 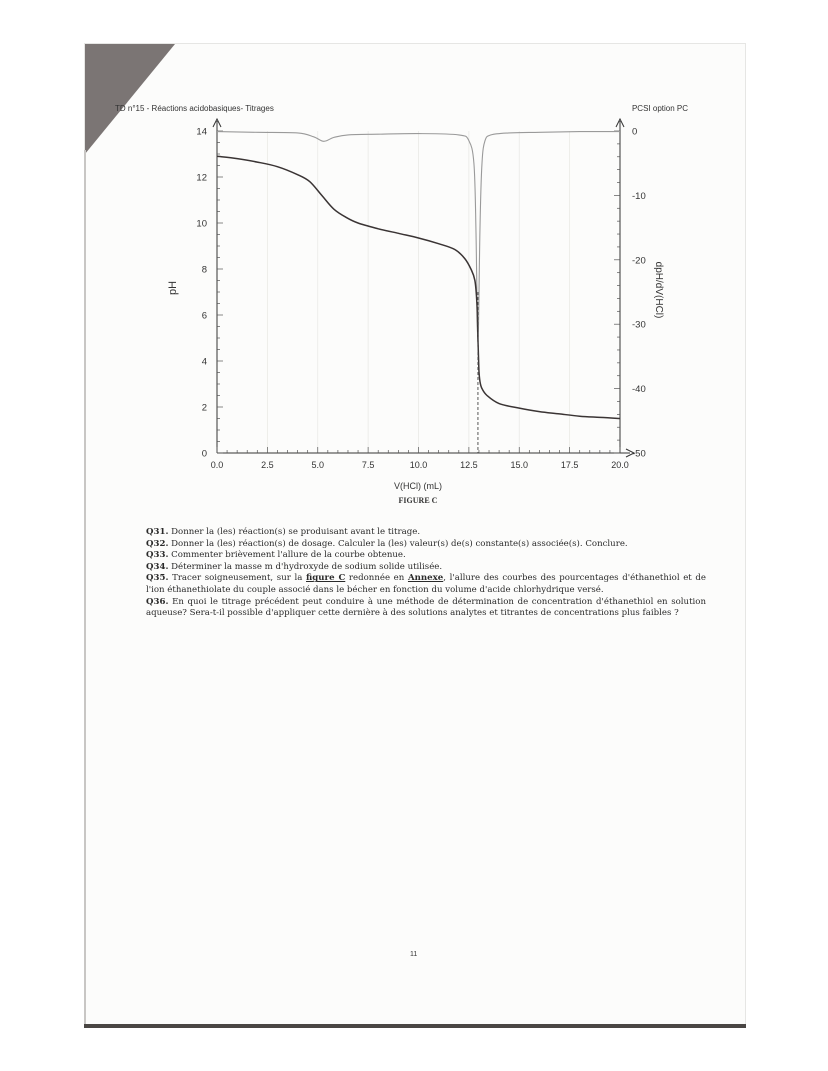 I want to click on x-tick-label: 15.0, so click(x=519, y=465).